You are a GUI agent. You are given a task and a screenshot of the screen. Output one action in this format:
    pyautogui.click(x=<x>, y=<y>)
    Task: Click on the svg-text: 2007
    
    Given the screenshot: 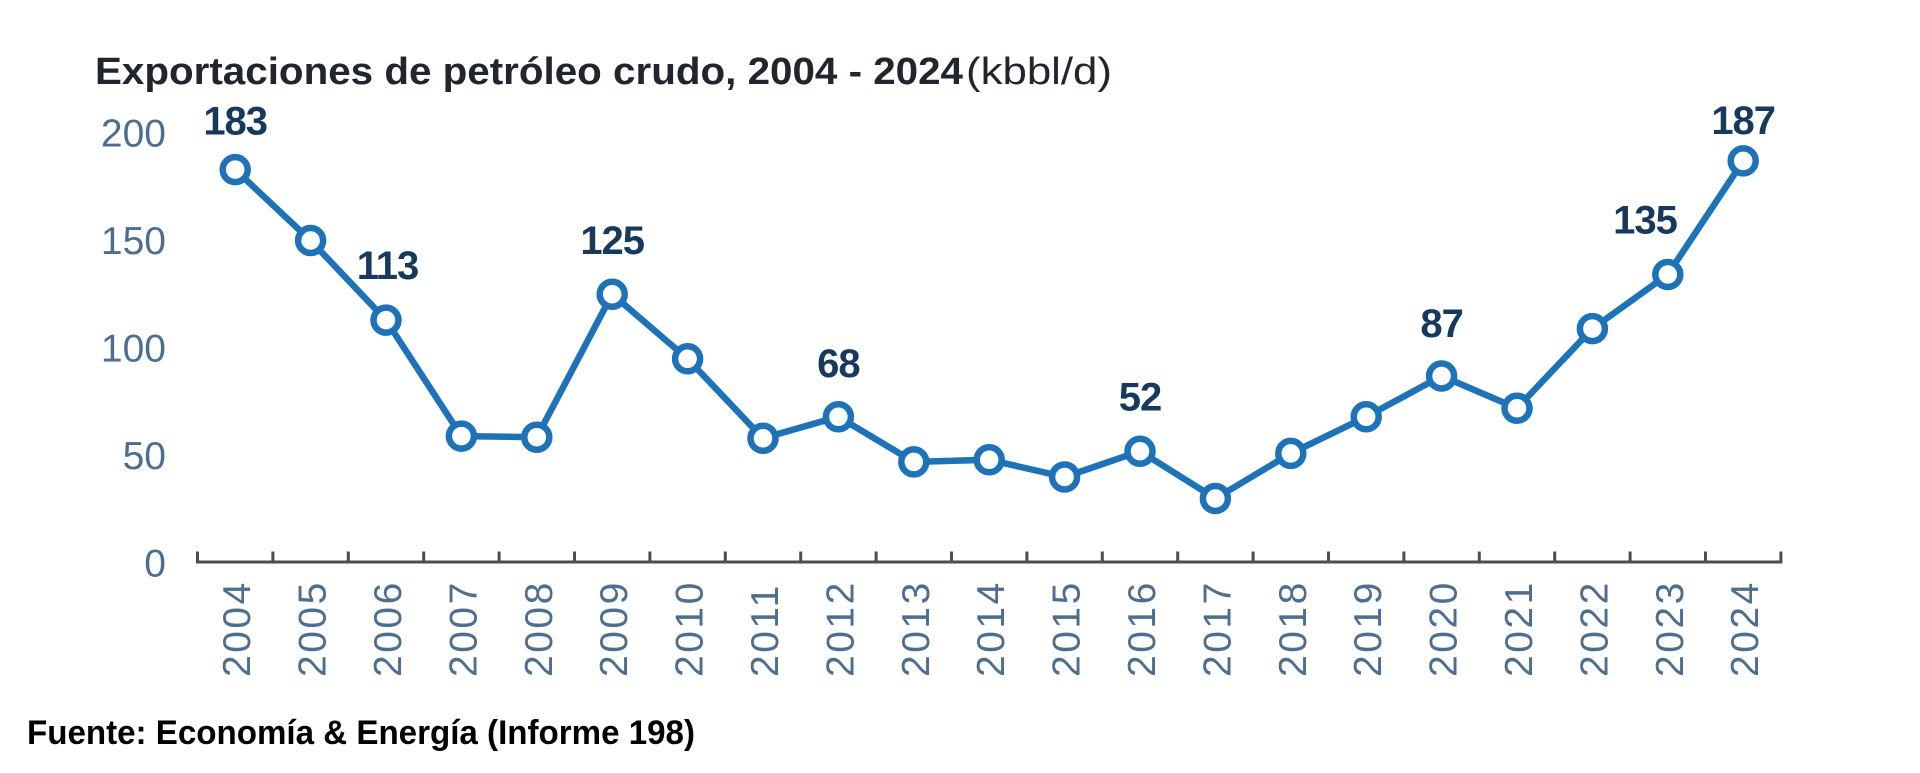 What is the action you would take?
    pyautogui.click(x=463, y=628)
    